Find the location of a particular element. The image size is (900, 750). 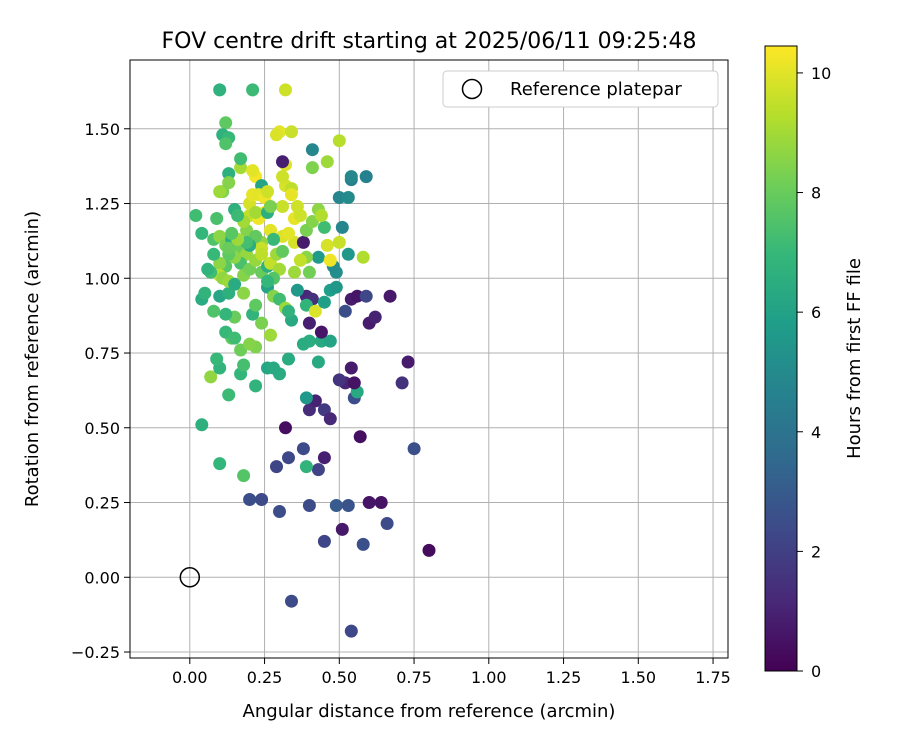

colorbar-ticks: 0 2 4 6 8 10 is located at coordinates (814, 372).